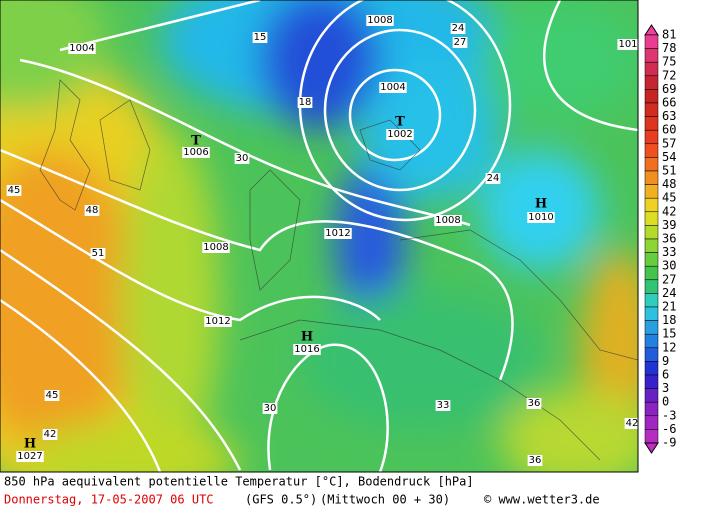  I want to click on legend-label: 12, so click(669, 347).